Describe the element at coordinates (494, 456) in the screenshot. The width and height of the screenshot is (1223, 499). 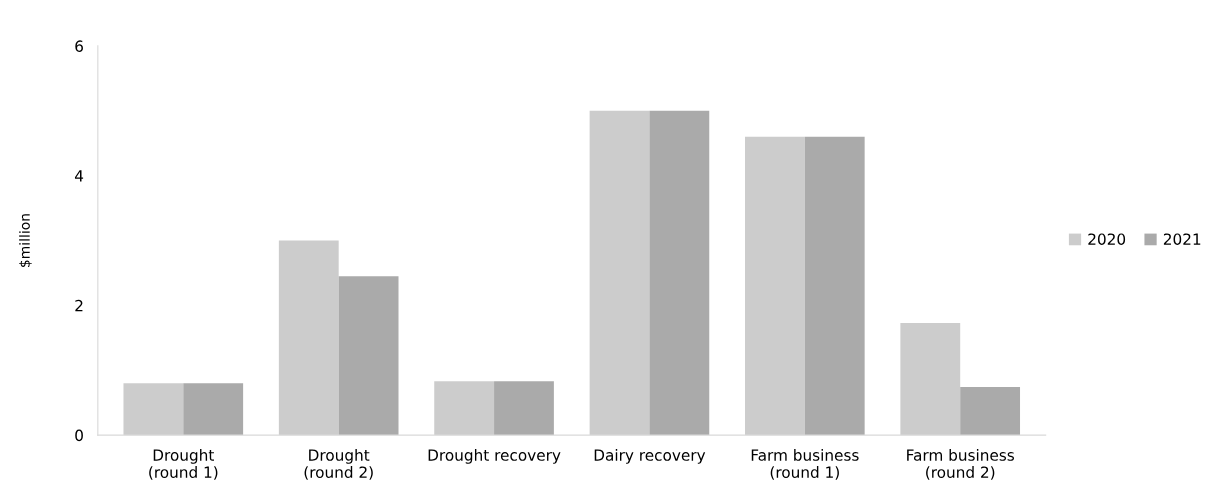
I see `x-tick-label: Drought recovery` at that location.